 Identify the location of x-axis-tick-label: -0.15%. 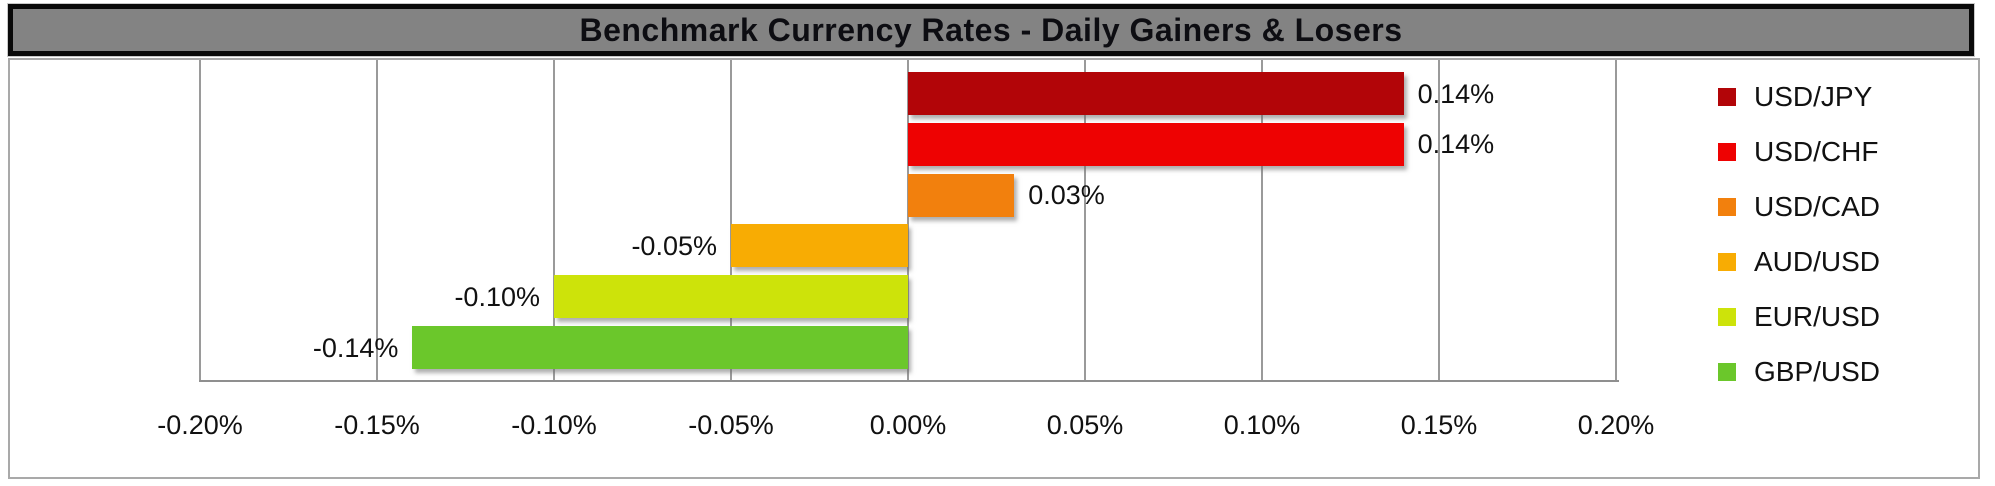
(377, 425).